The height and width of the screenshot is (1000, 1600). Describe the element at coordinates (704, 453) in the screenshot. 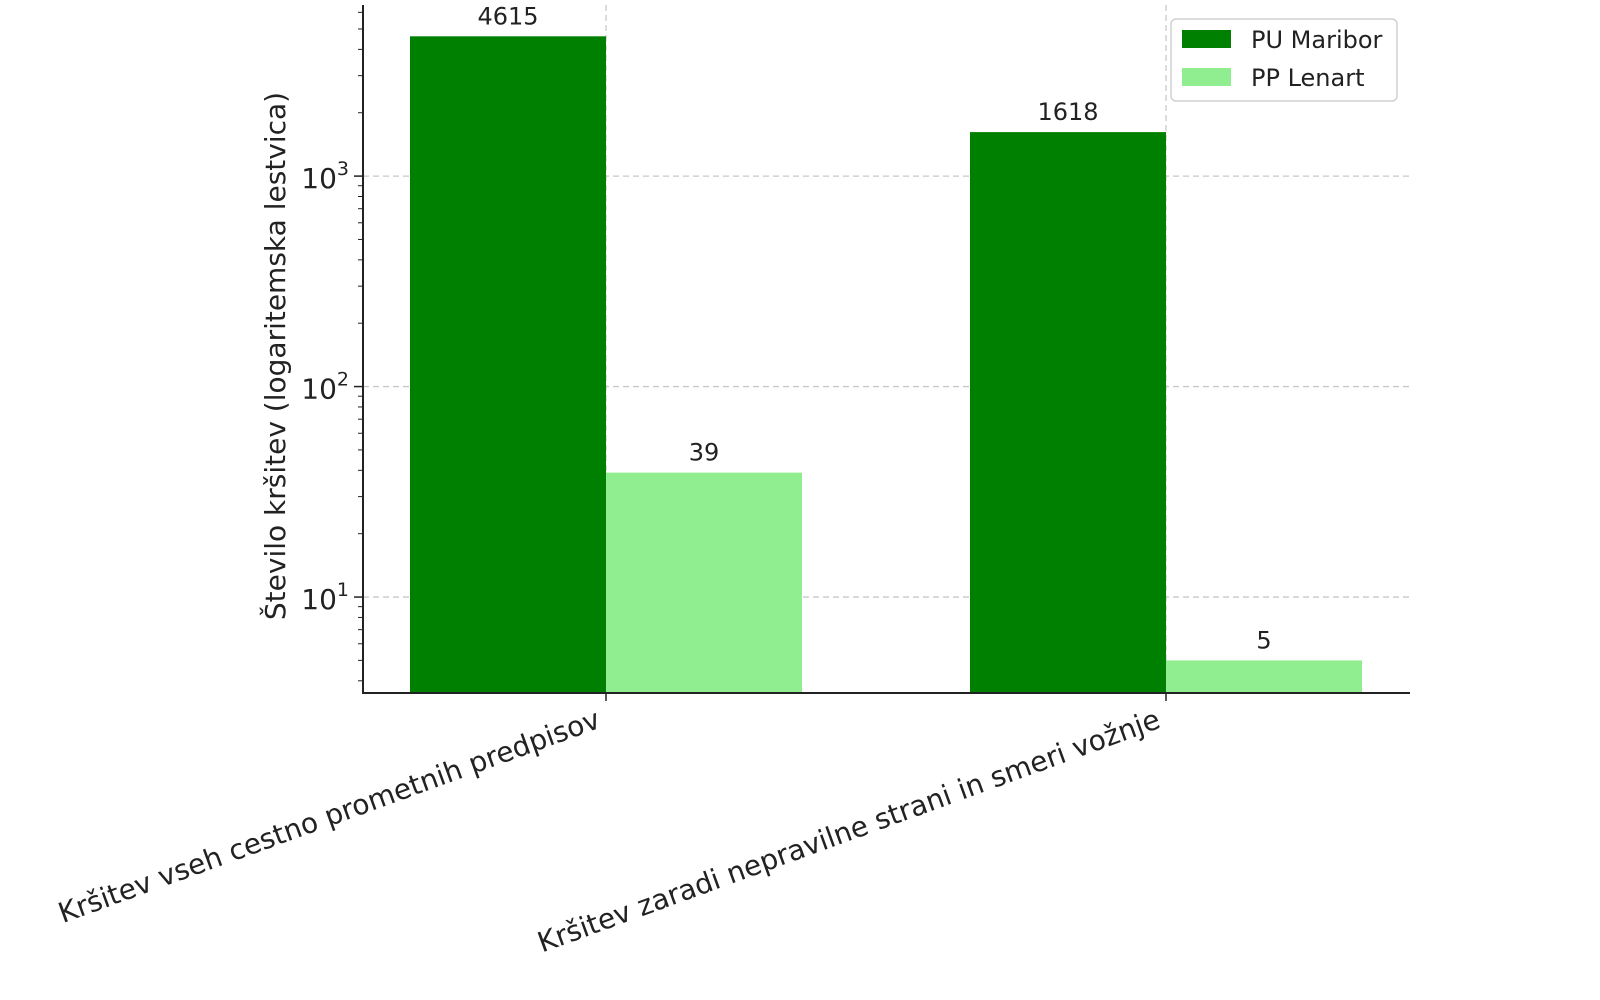

I see `bar-value-label: 39` at that location.